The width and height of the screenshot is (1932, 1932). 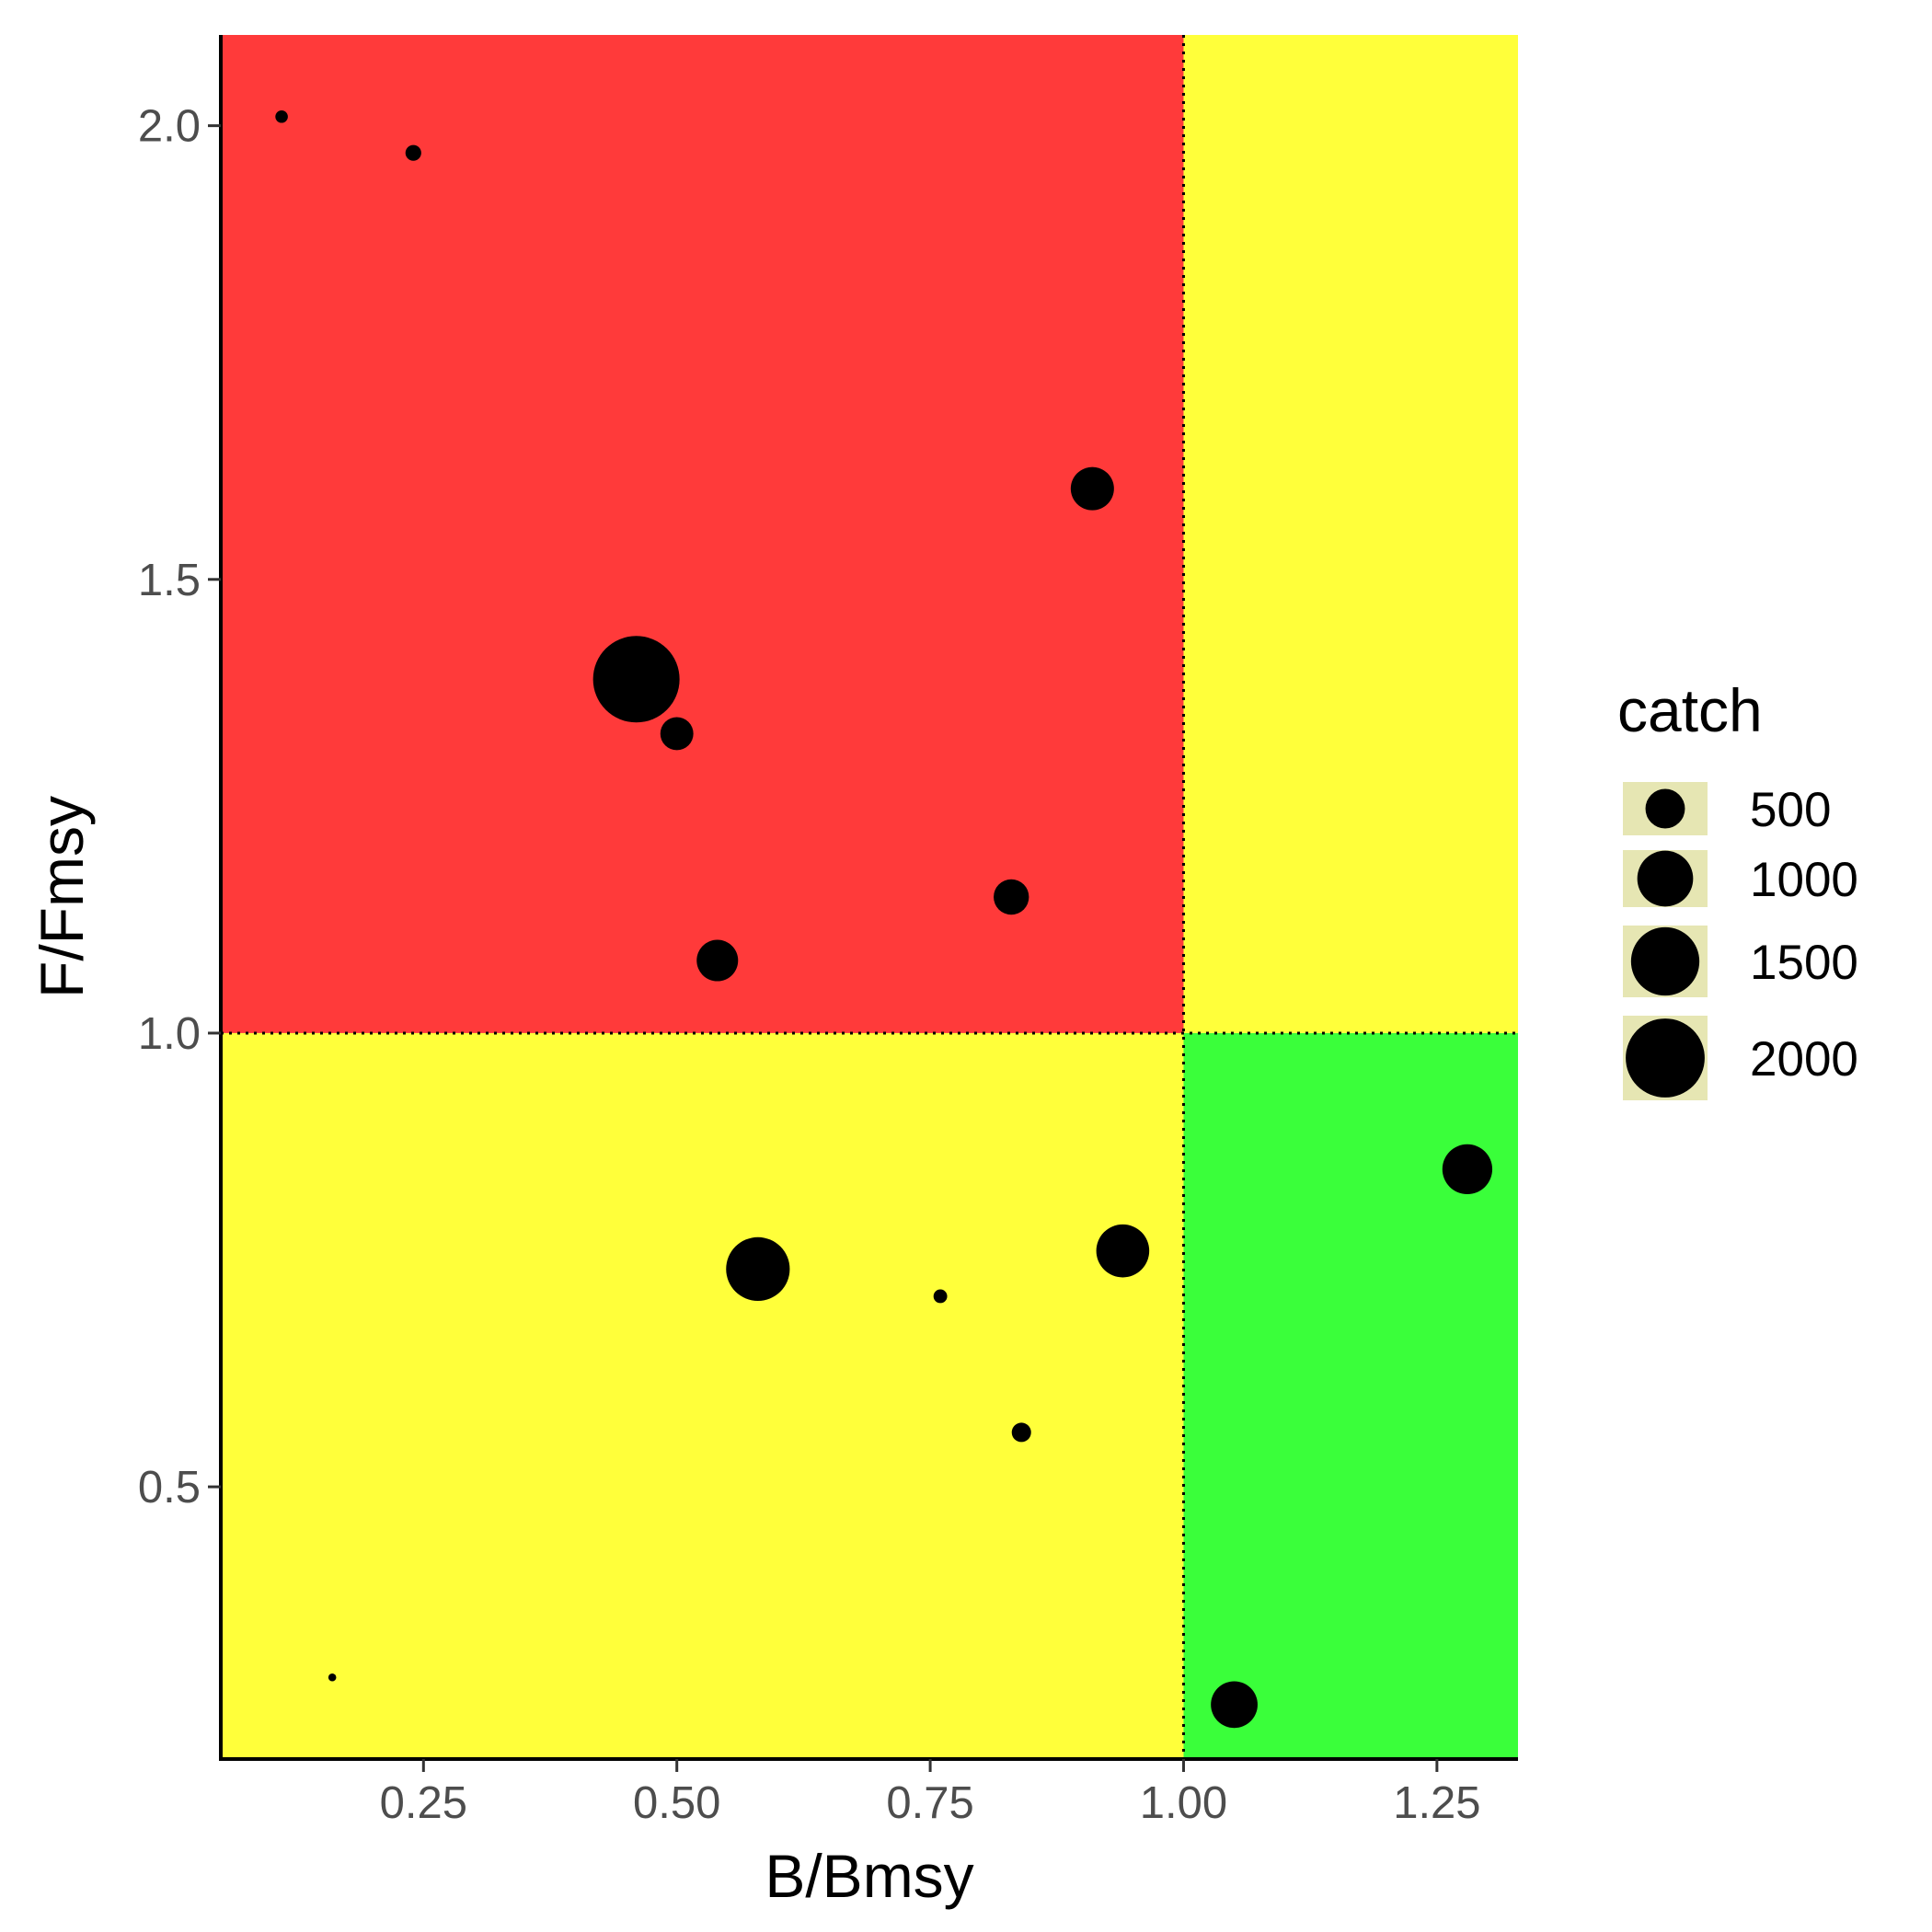 I want to click on legend: catch 500 1000 1500 2000, so click(x=1737, y=888).